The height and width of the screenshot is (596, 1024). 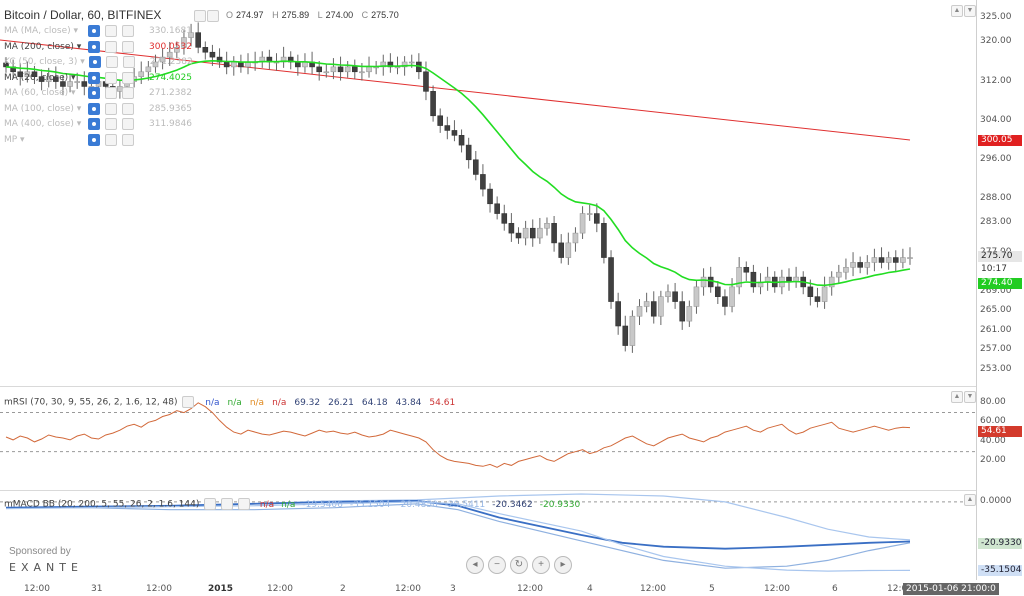 I want to click on legend-row: MA (100, close) ▾ 285.9365, so click(x=98, y=109).